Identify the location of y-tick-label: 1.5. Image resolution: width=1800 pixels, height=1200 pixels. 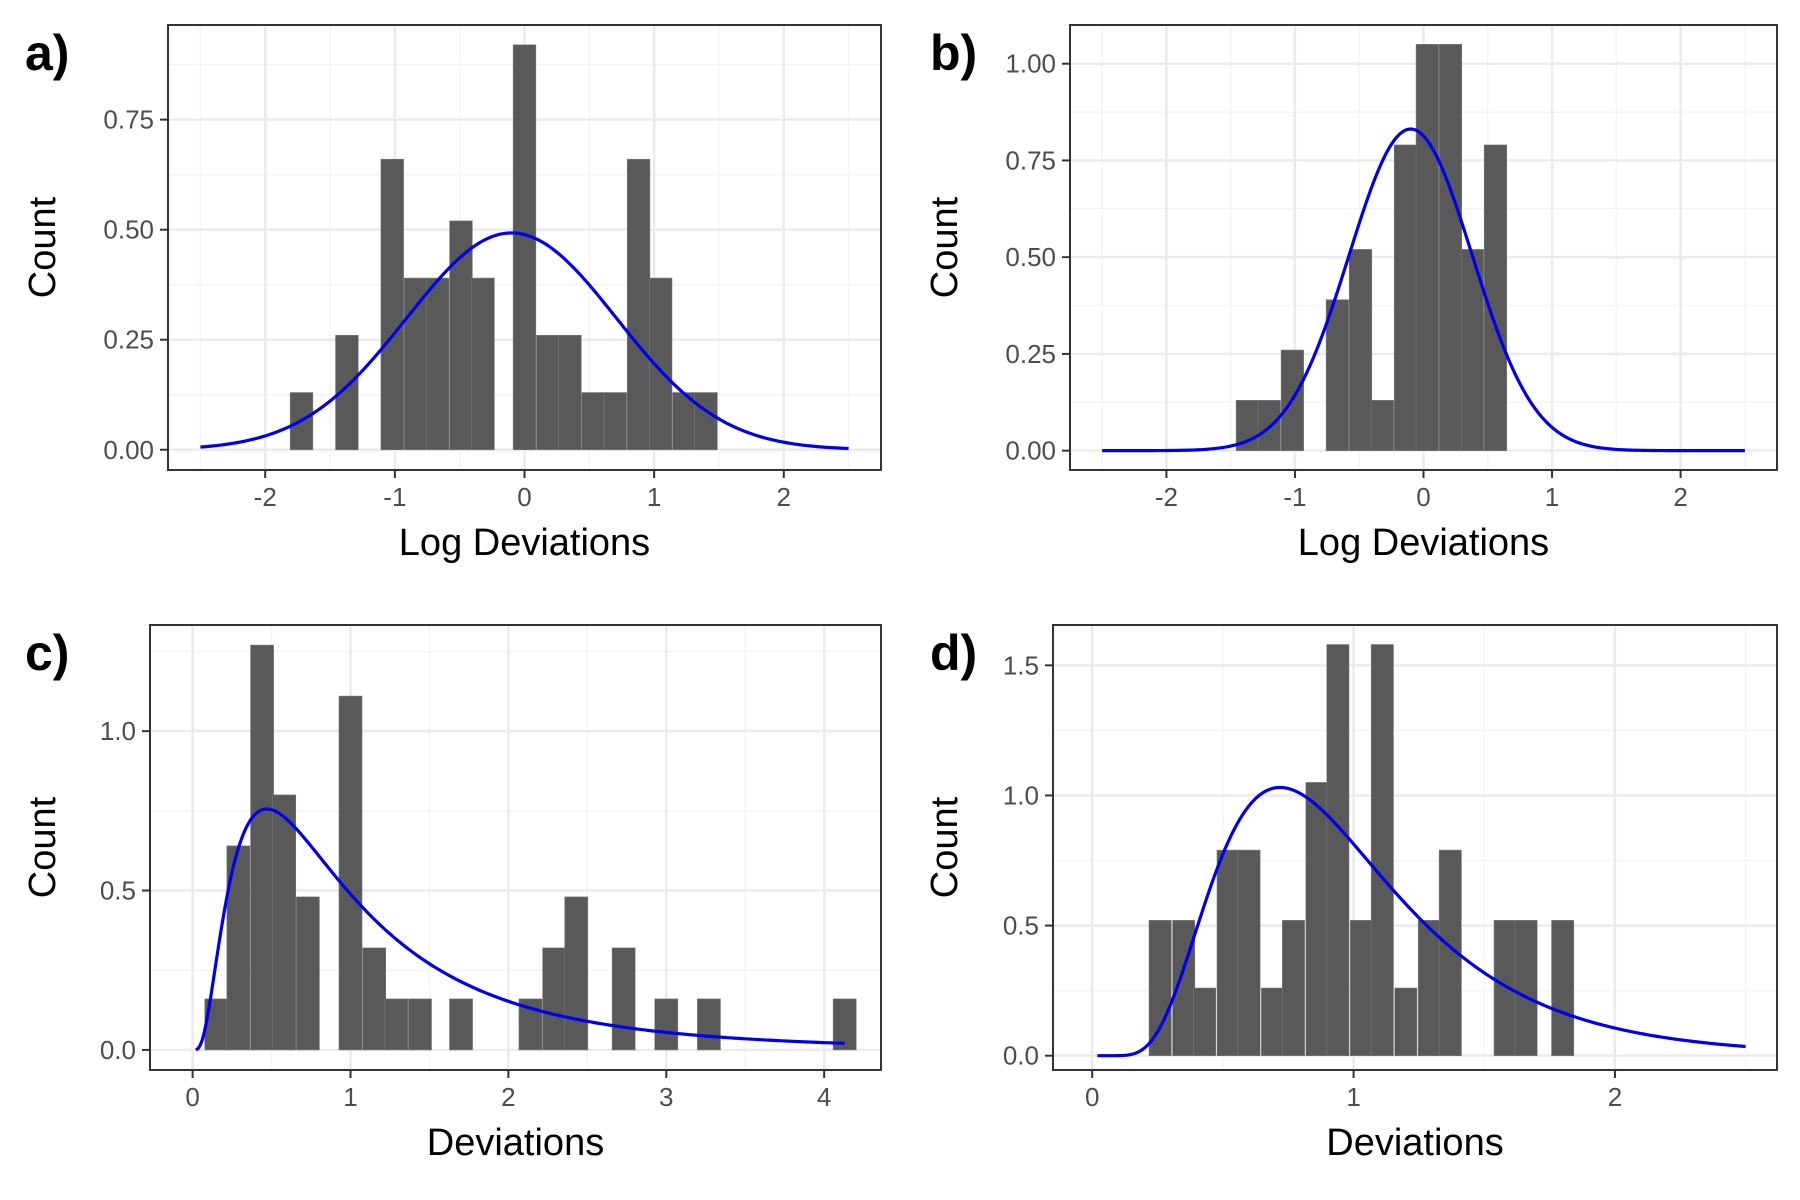
(1021, 665).